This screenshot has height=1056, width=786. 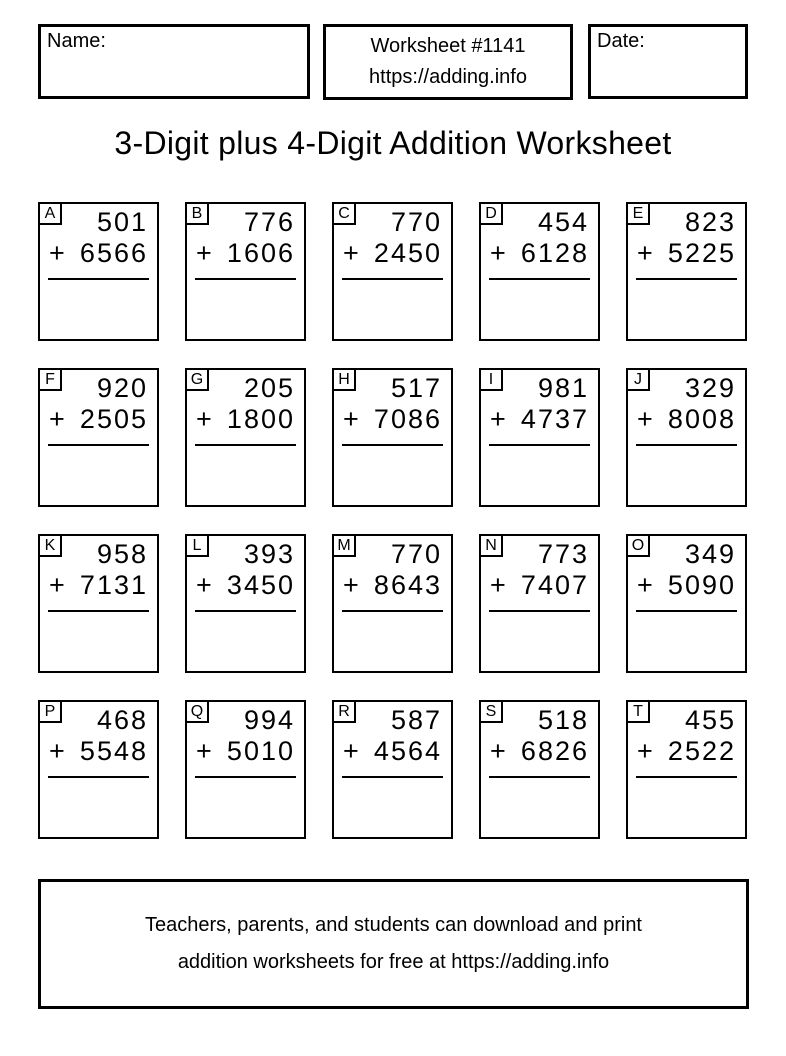 What do you see at coordinates (51, 380) in the screenshot?
I see `problem-label: F` at bounding box center [51, 380].